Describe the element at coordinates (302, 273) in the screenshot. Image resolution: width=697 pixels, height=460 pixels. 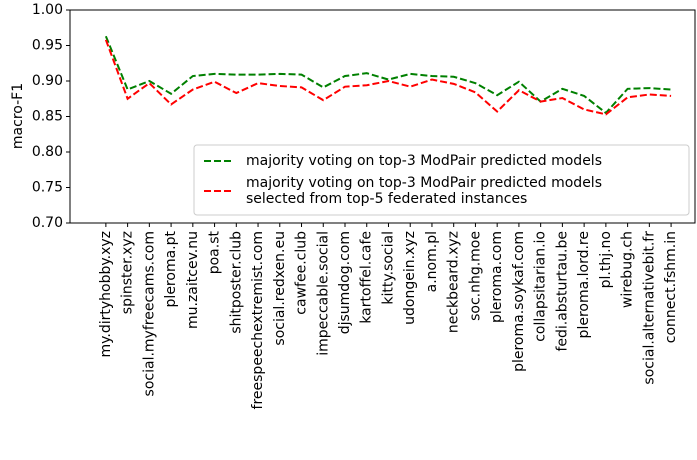
I see `x-tick-label: cawfee.club` at that location.